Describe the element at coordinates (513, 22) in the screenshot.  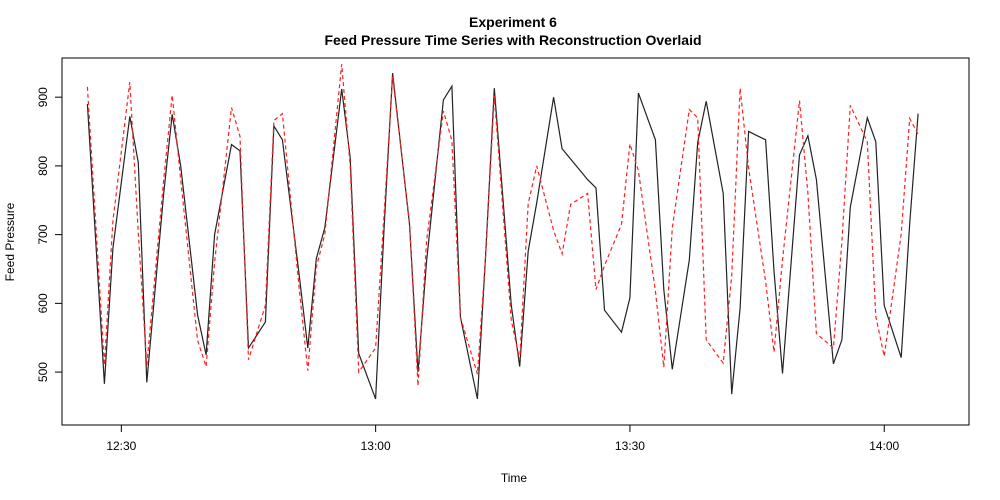
I see `chart-title: Experiment 6` at that location.